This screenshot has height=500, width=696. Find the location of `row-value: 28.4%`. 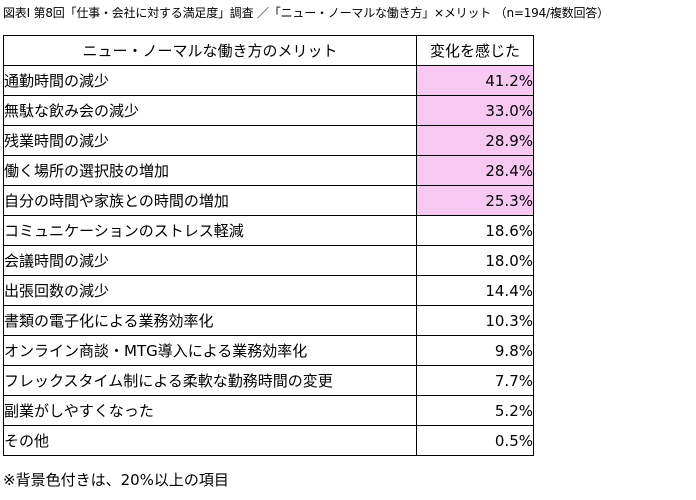

row-value: 28.4% is located at coordinates (475, 170).